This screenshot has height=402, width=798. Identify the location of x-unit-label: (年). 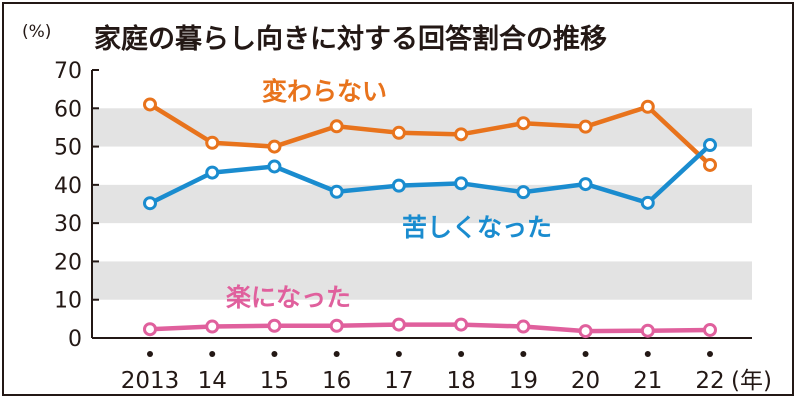
(751, 381).